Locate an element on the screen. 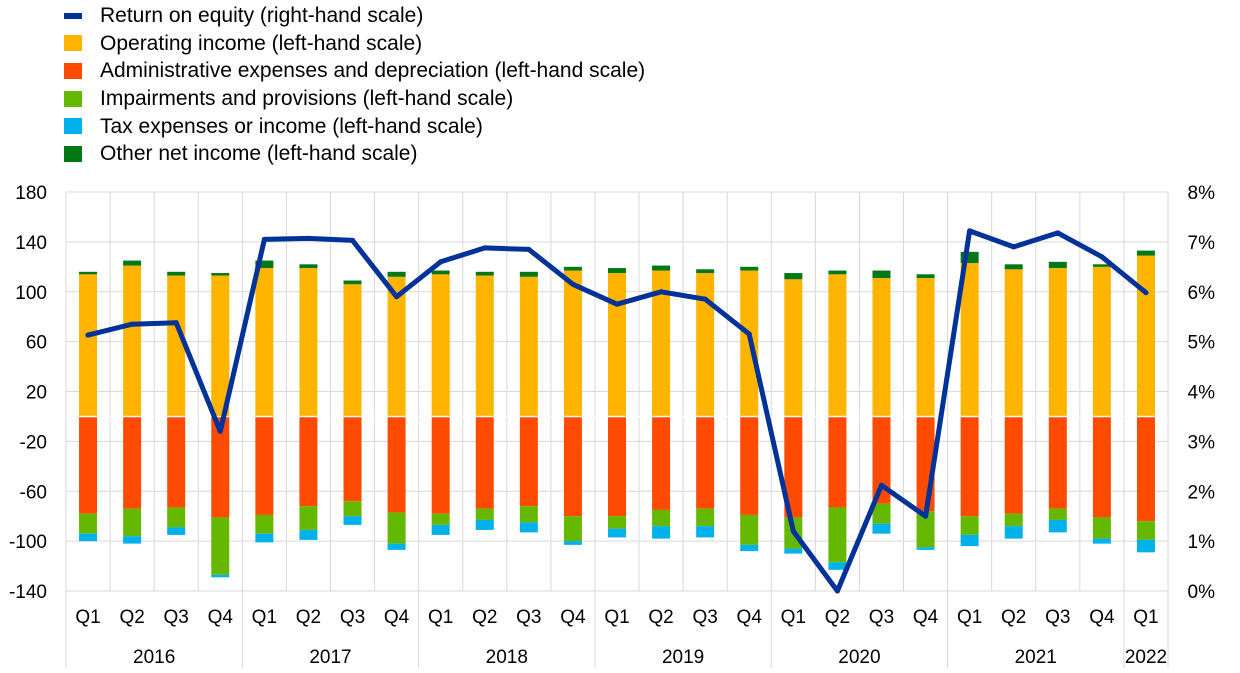 This screenshot has height=673, width=1240. y-axis-left-tick-label: -140 is located at coordinates (28, 592).